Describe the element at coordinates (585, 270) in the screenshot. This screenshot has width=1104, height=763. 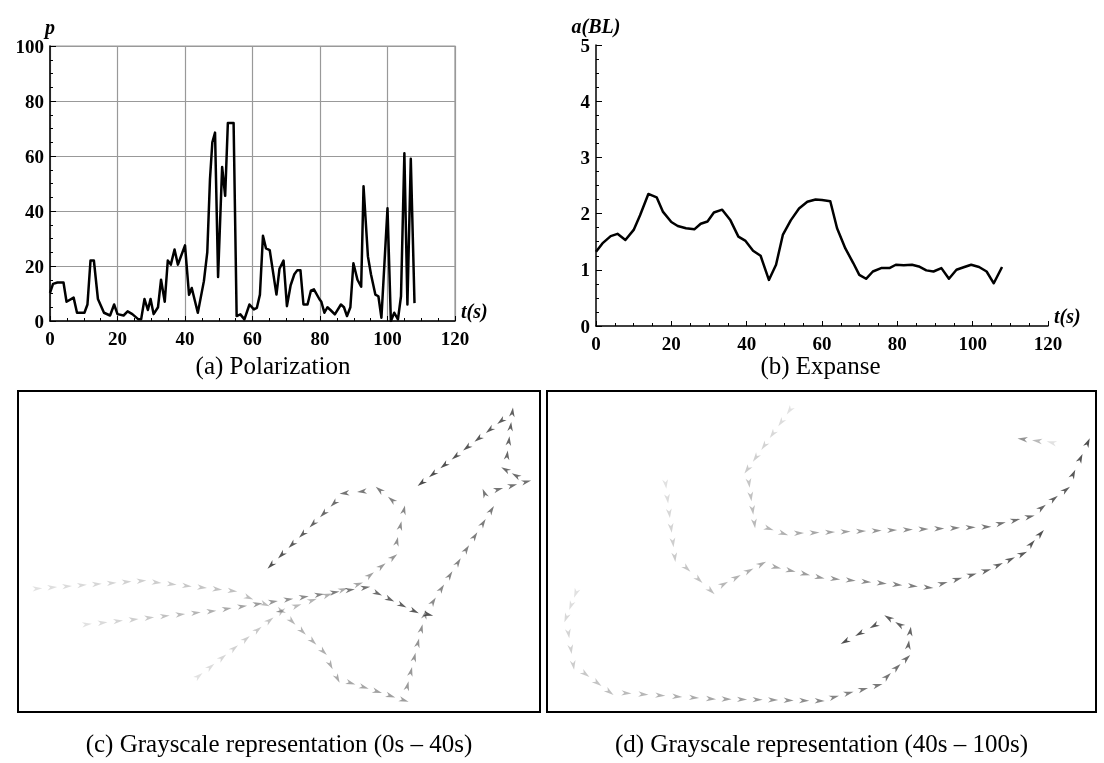
I see `y-tick-label: 1` at that location.